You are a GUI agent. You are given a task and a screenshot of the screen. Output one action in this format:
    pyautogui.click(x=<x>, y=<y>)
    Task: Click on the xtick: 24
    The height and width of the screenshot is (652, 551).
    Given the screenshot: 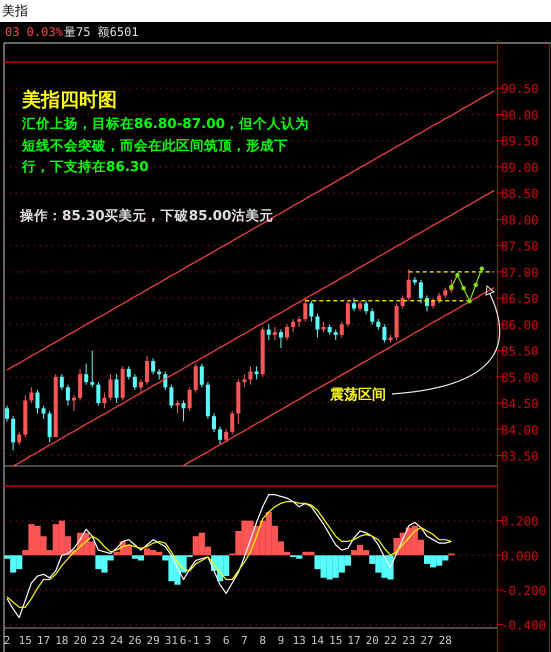 What is the action you would take?
    pyautogui.click(x=117, y=640)
    